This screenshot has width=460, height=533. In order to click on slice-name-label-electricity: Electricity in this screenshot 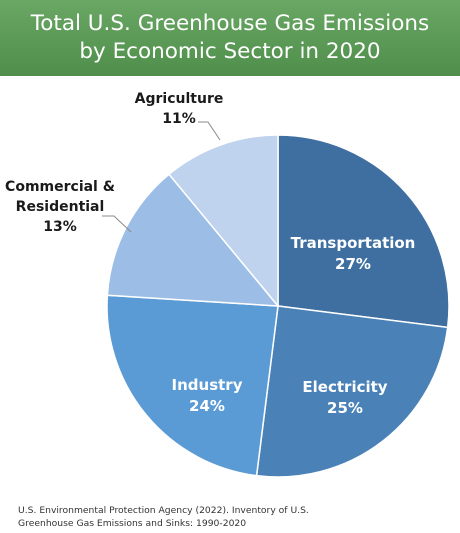, I will do `click(344, 387)`.